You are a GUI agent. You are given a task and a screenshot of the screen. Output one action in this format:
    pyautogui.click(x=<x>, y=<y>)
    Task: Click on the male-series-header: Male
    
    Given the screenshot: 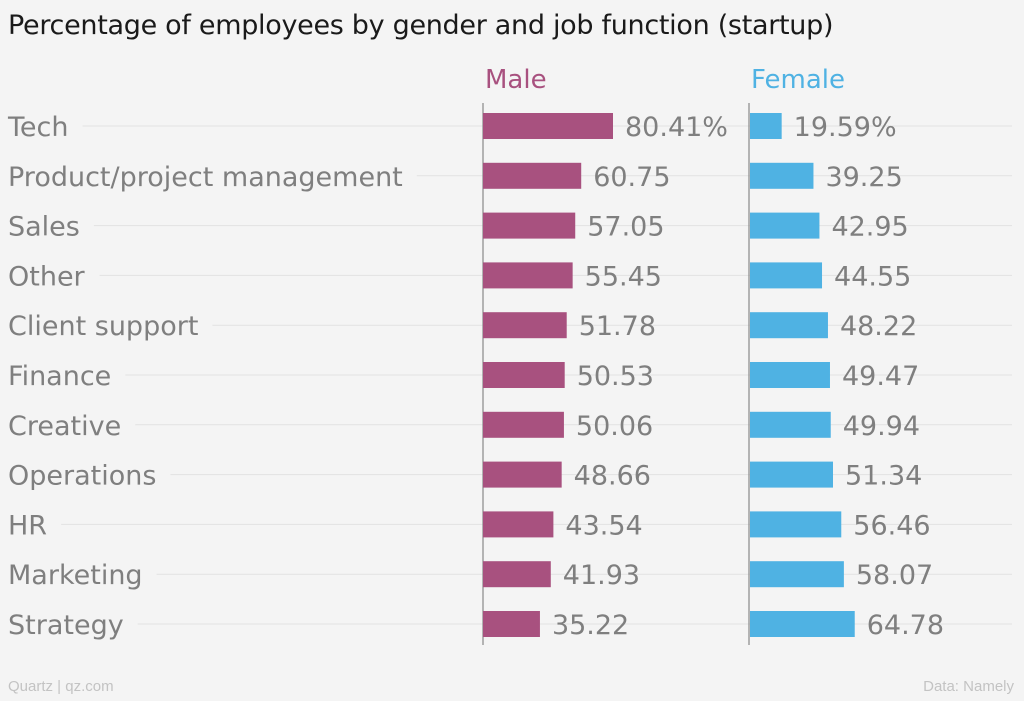 What is the action you would take?
    pyautogui.click(x=516, y=80)
    